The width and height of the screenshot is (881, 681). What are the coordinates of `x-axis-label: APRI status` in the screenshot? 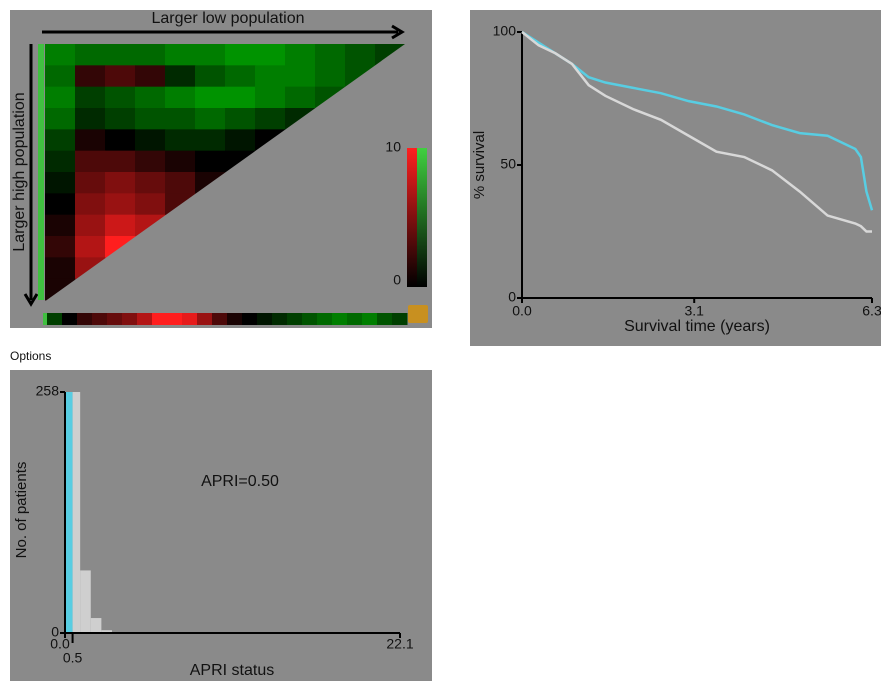 It's located at (232, 670).